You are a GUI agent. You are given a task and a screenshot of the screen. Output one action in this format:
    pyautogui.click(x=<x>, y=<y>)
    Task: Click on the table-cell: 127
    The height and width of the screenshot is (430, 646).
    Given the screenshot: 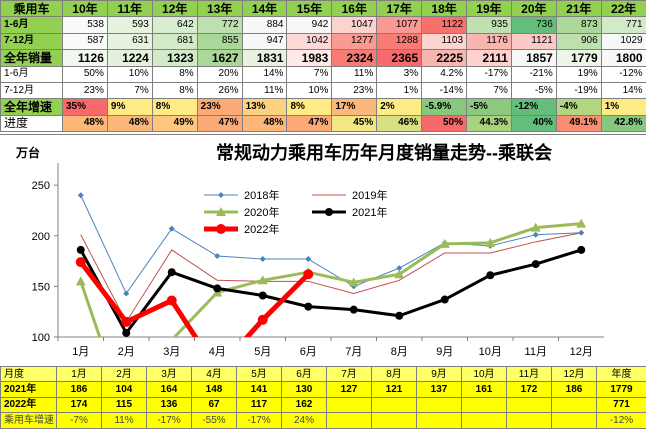 What is the action you would take?
    pyautogui.click(x=349, y=389)
    